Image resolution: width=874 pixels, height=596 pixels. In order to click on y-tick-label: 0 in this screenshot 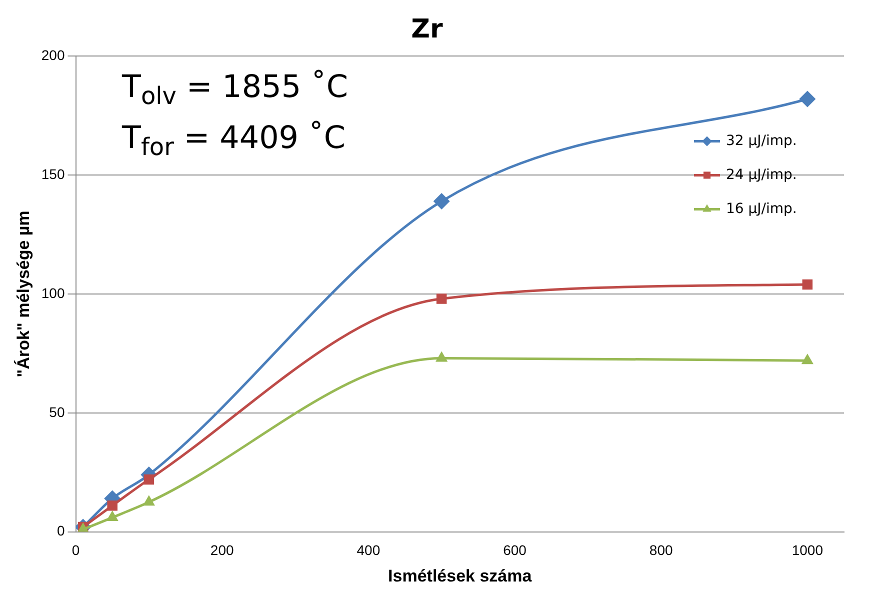, I will do `click(60, 530)`.